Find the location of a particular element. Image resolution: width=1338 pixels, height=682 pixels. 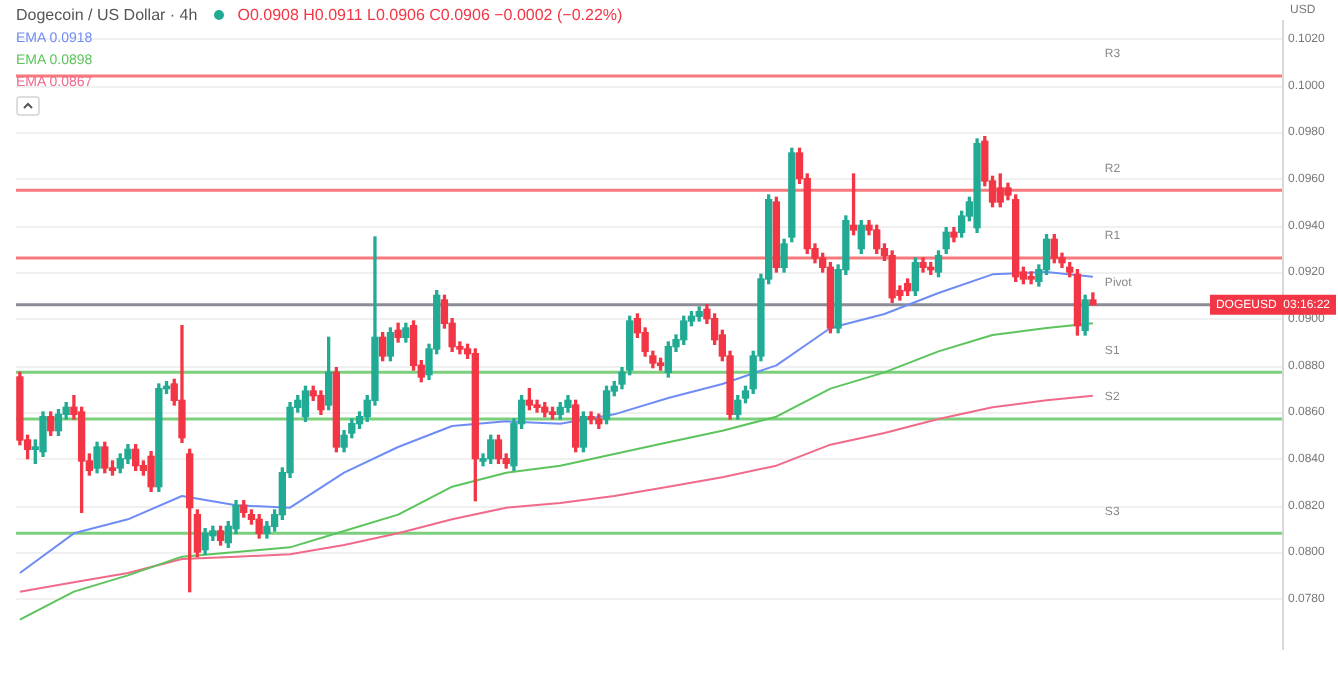

chart-title: Dogecoin / US Dollar · 4h is located at coordinates (107, 15).